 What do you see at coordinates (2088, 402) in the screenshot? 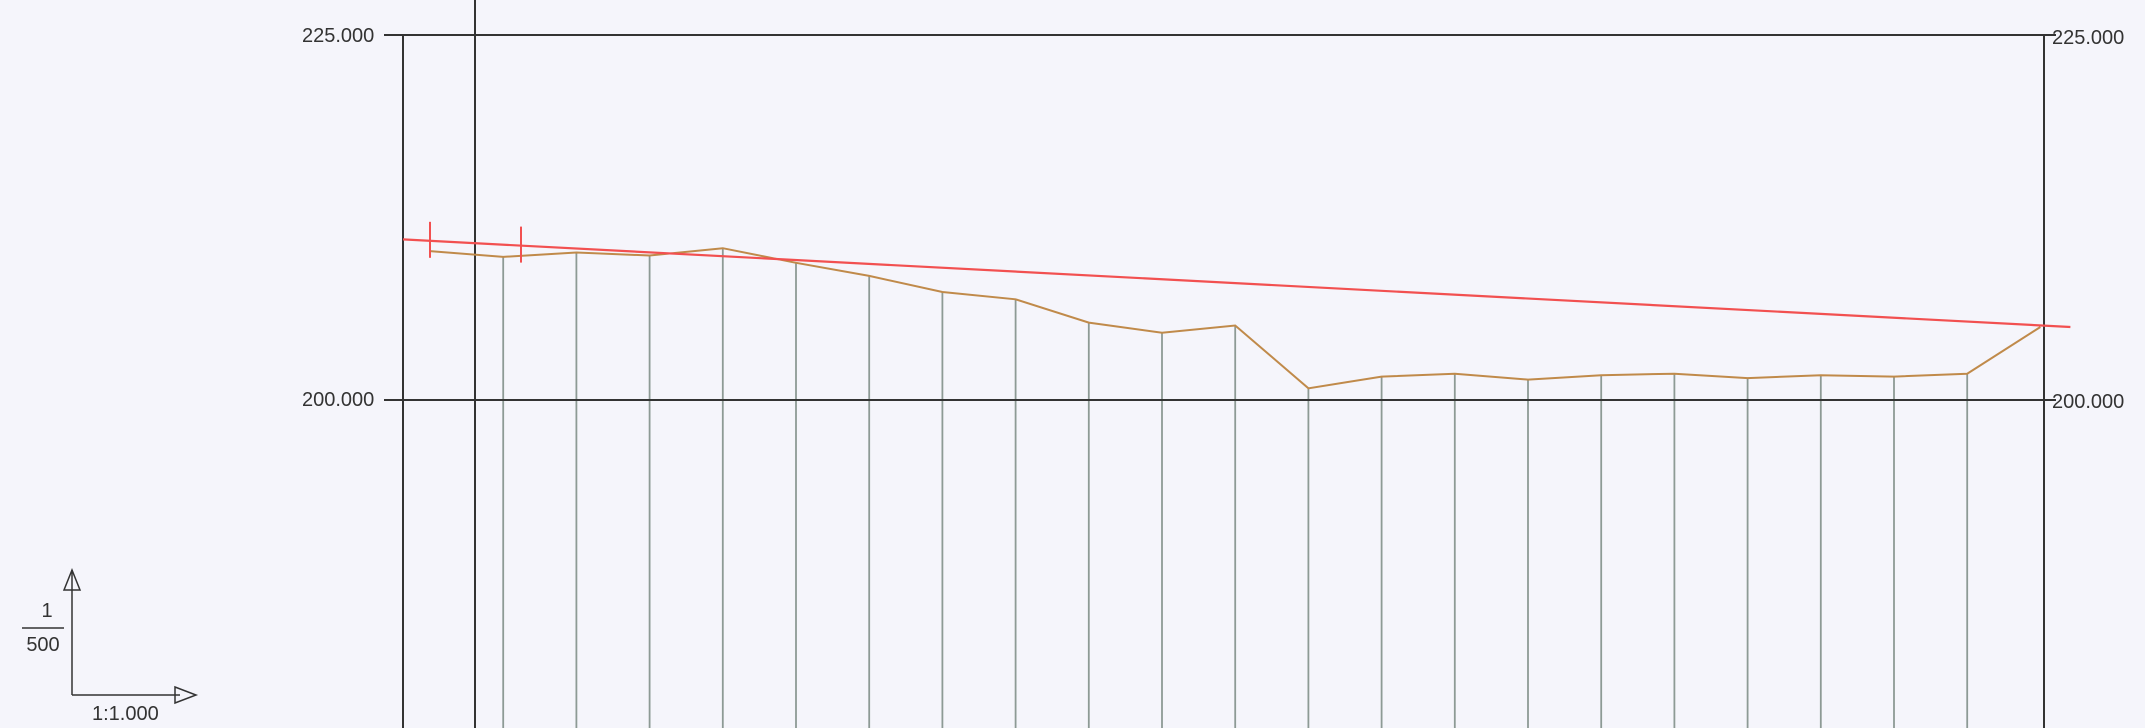
I see `right-elevation-label-200: 200.000` at bounding box center [2088, 402].